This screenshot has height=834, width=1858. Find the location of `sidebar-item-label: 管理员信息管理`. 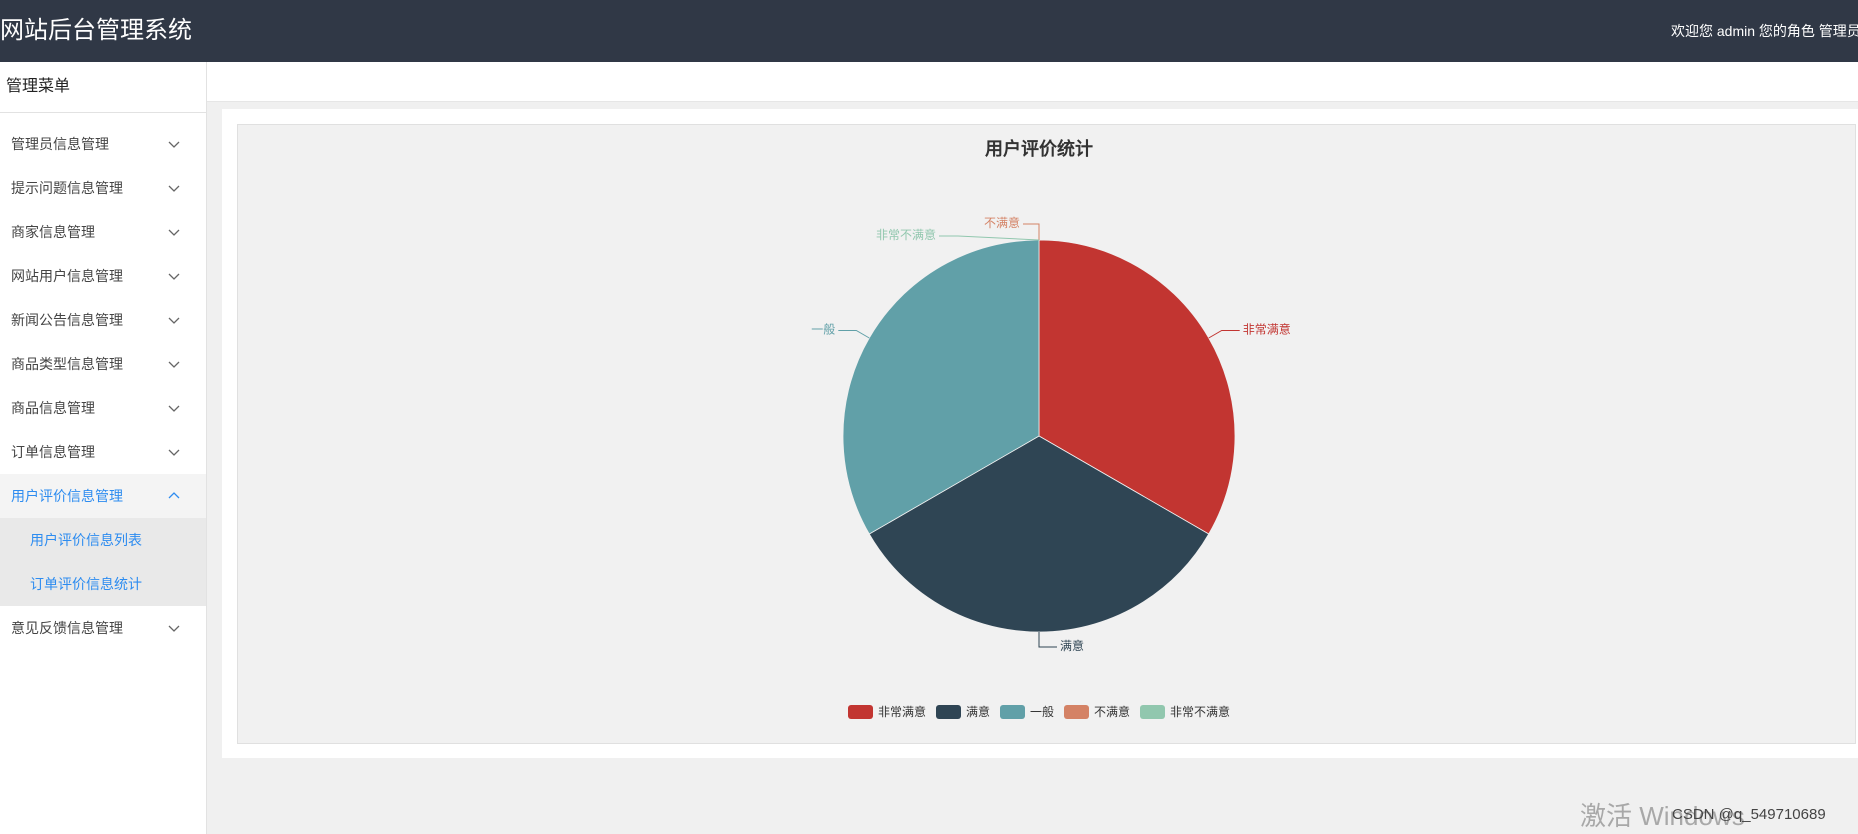

sidebar-item-label: 管理员信息管理 is located at coordinates (60, 144).